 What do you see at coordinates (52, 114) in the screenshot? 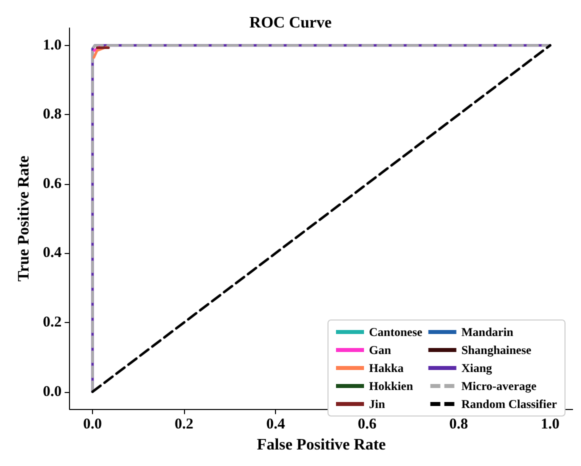
I see `y-tick-label: 0.8` at bounding box center [52, 114].